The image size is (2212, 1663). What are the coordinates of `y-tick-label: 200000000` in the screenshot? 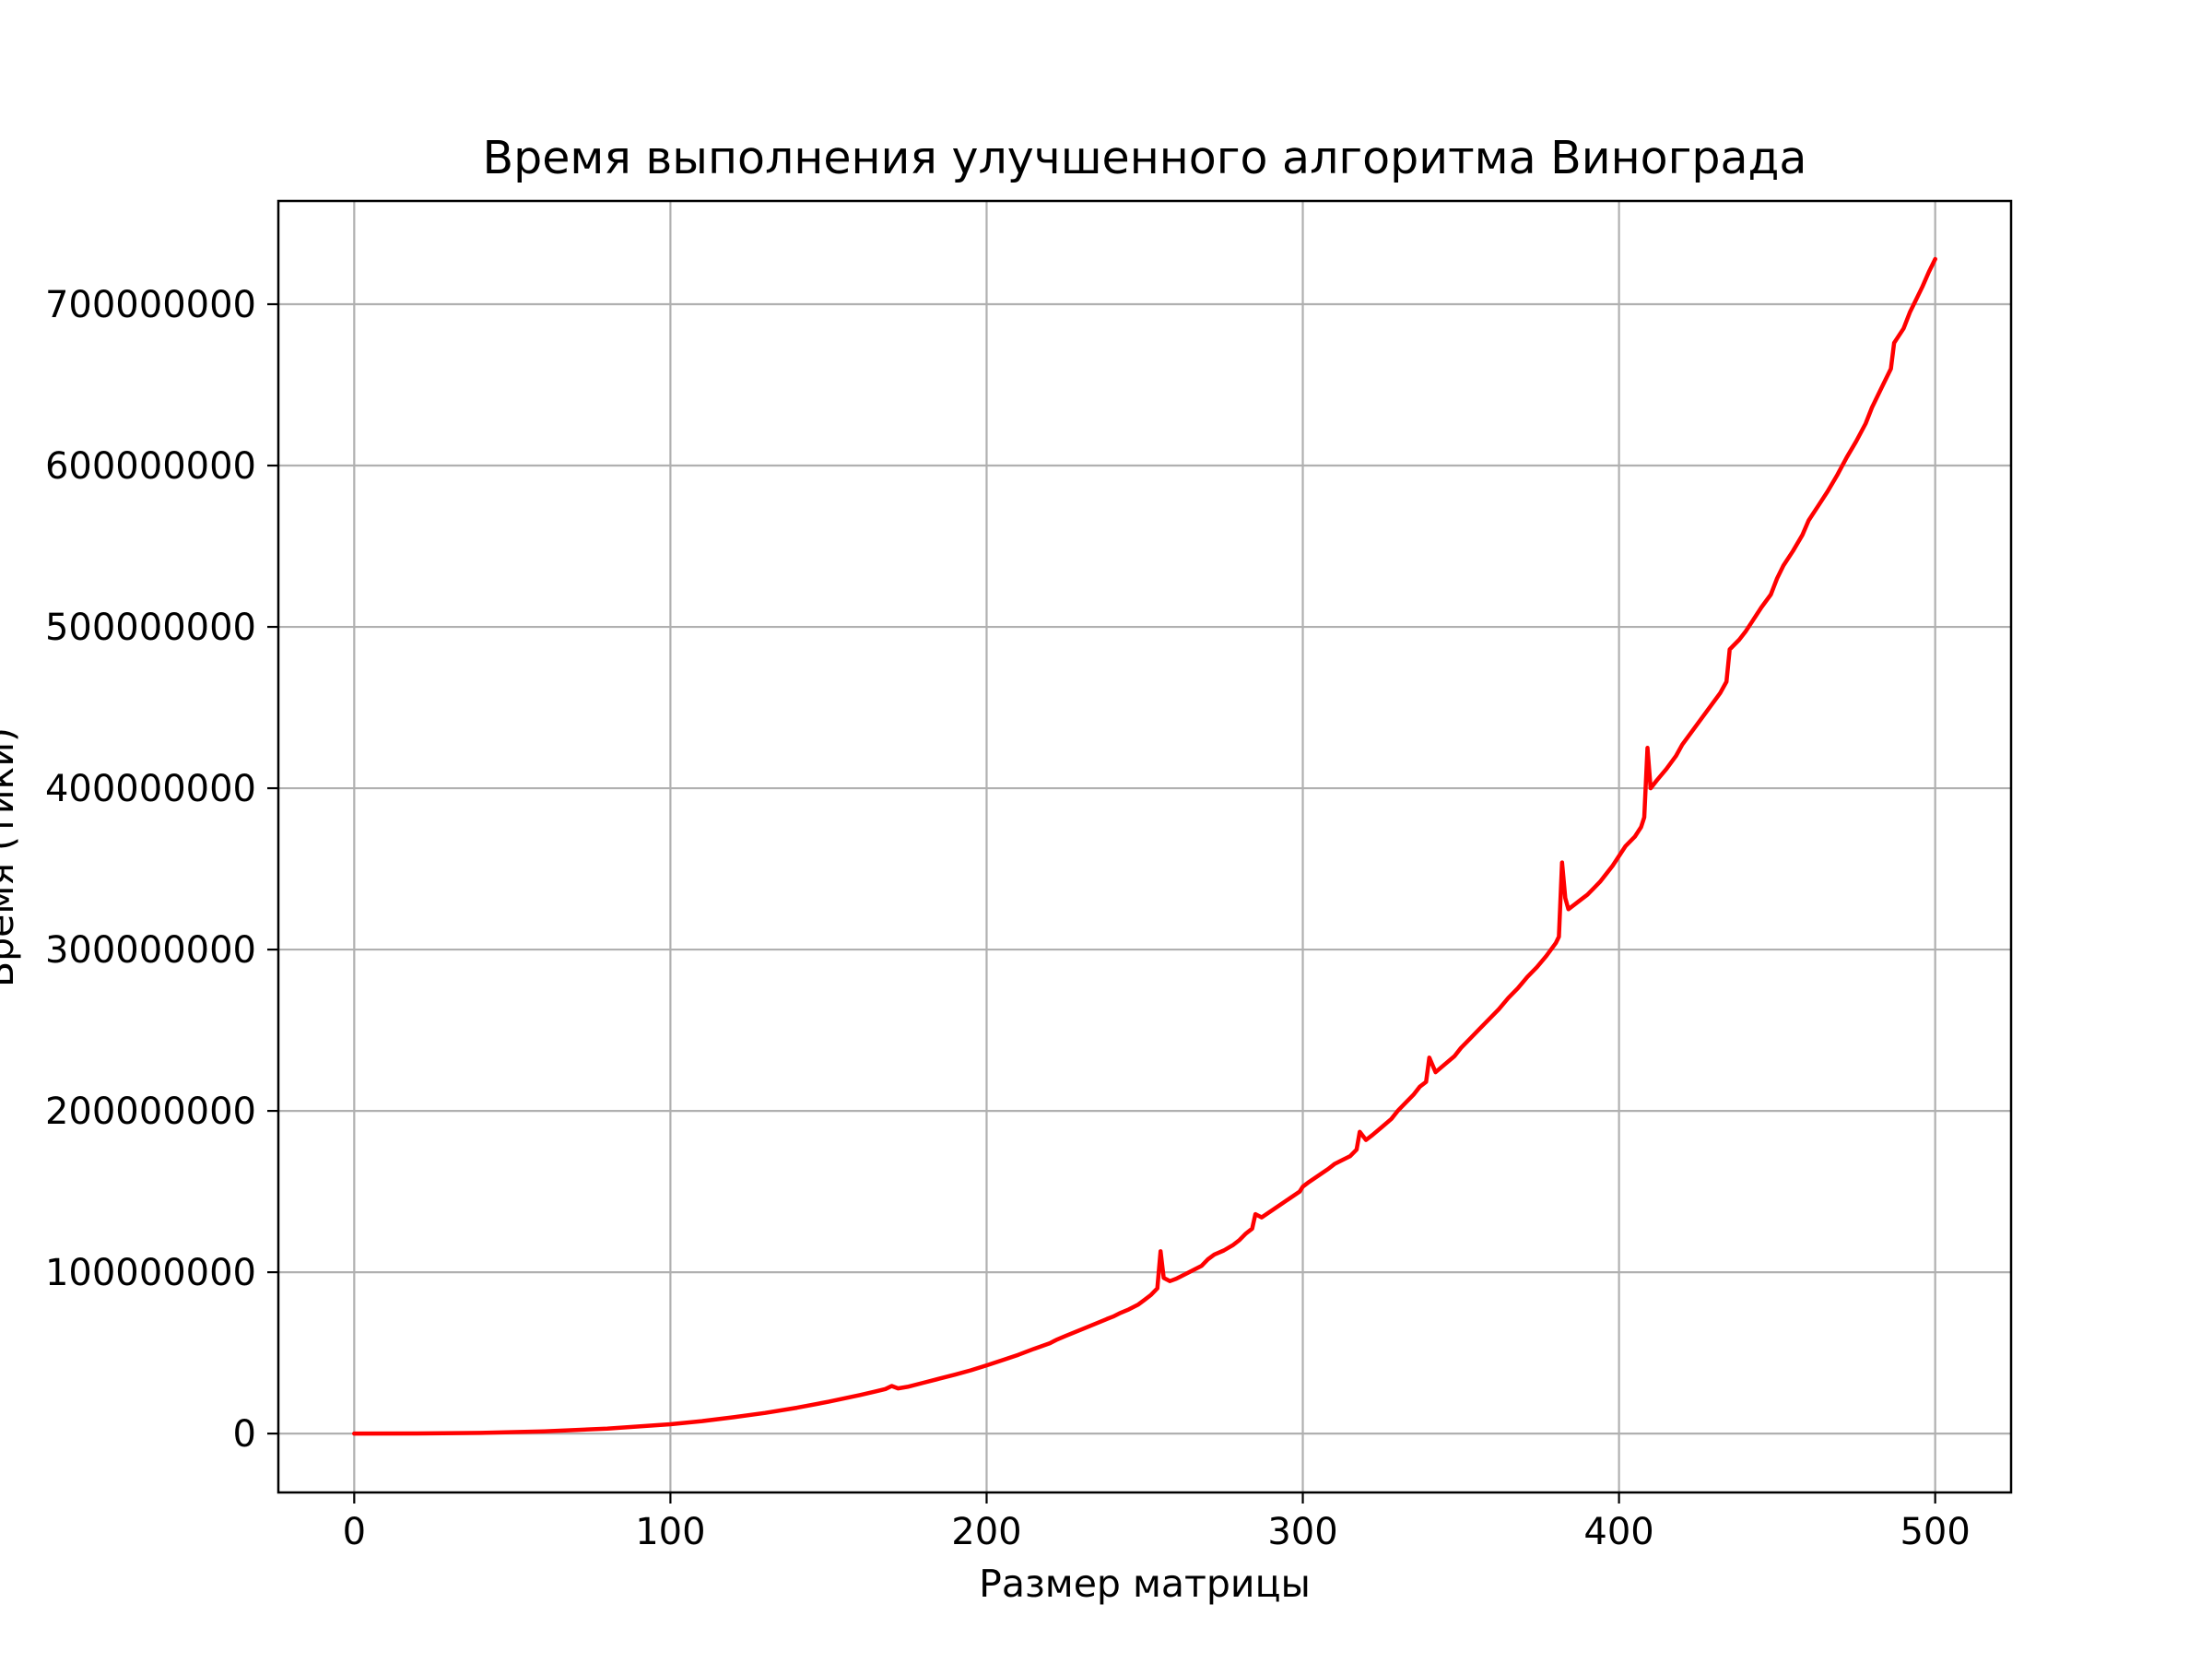 It's located at (150, 1112).